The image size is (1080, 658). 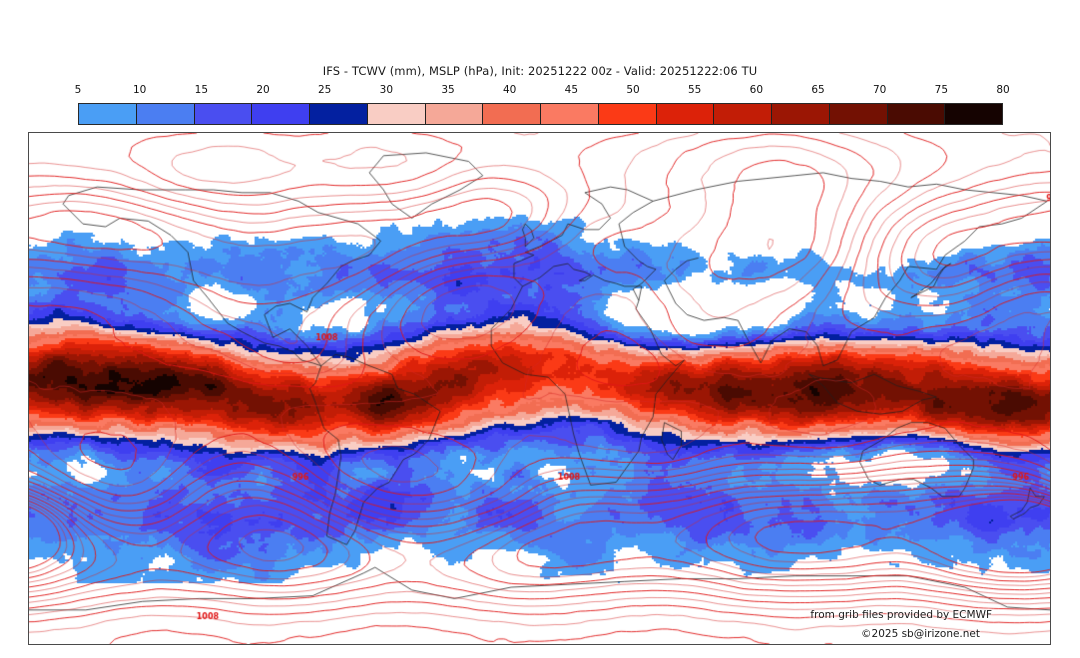 I want to click on colorbar-gradient, so click(x=540, y=114).